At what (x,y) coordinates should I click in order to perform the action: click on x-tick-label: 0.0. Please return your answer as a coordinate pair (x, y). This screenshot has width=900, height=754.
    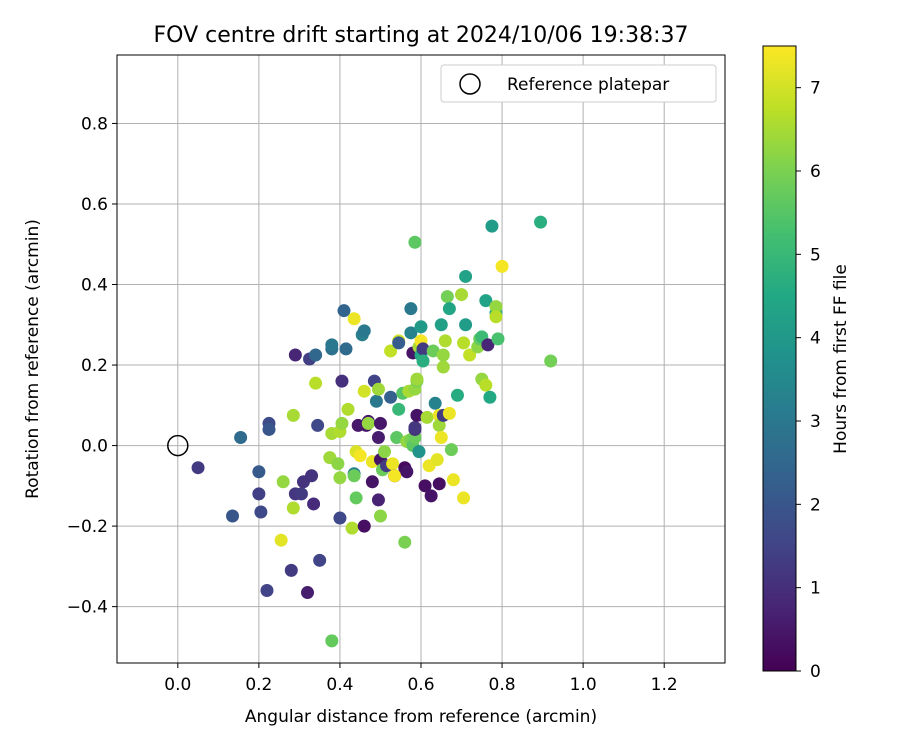
    Looking at the image, I should click on (177, 685).